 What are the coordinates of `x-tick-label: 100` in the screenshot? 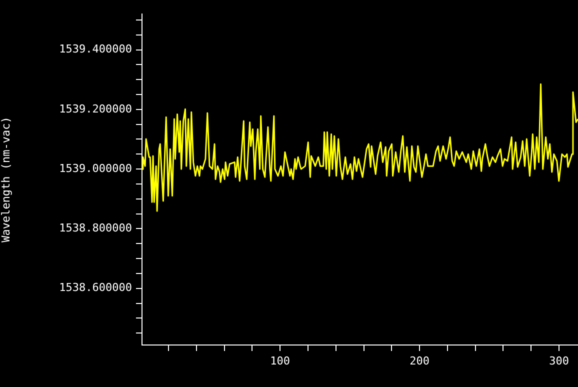 It's located at (280, 361).